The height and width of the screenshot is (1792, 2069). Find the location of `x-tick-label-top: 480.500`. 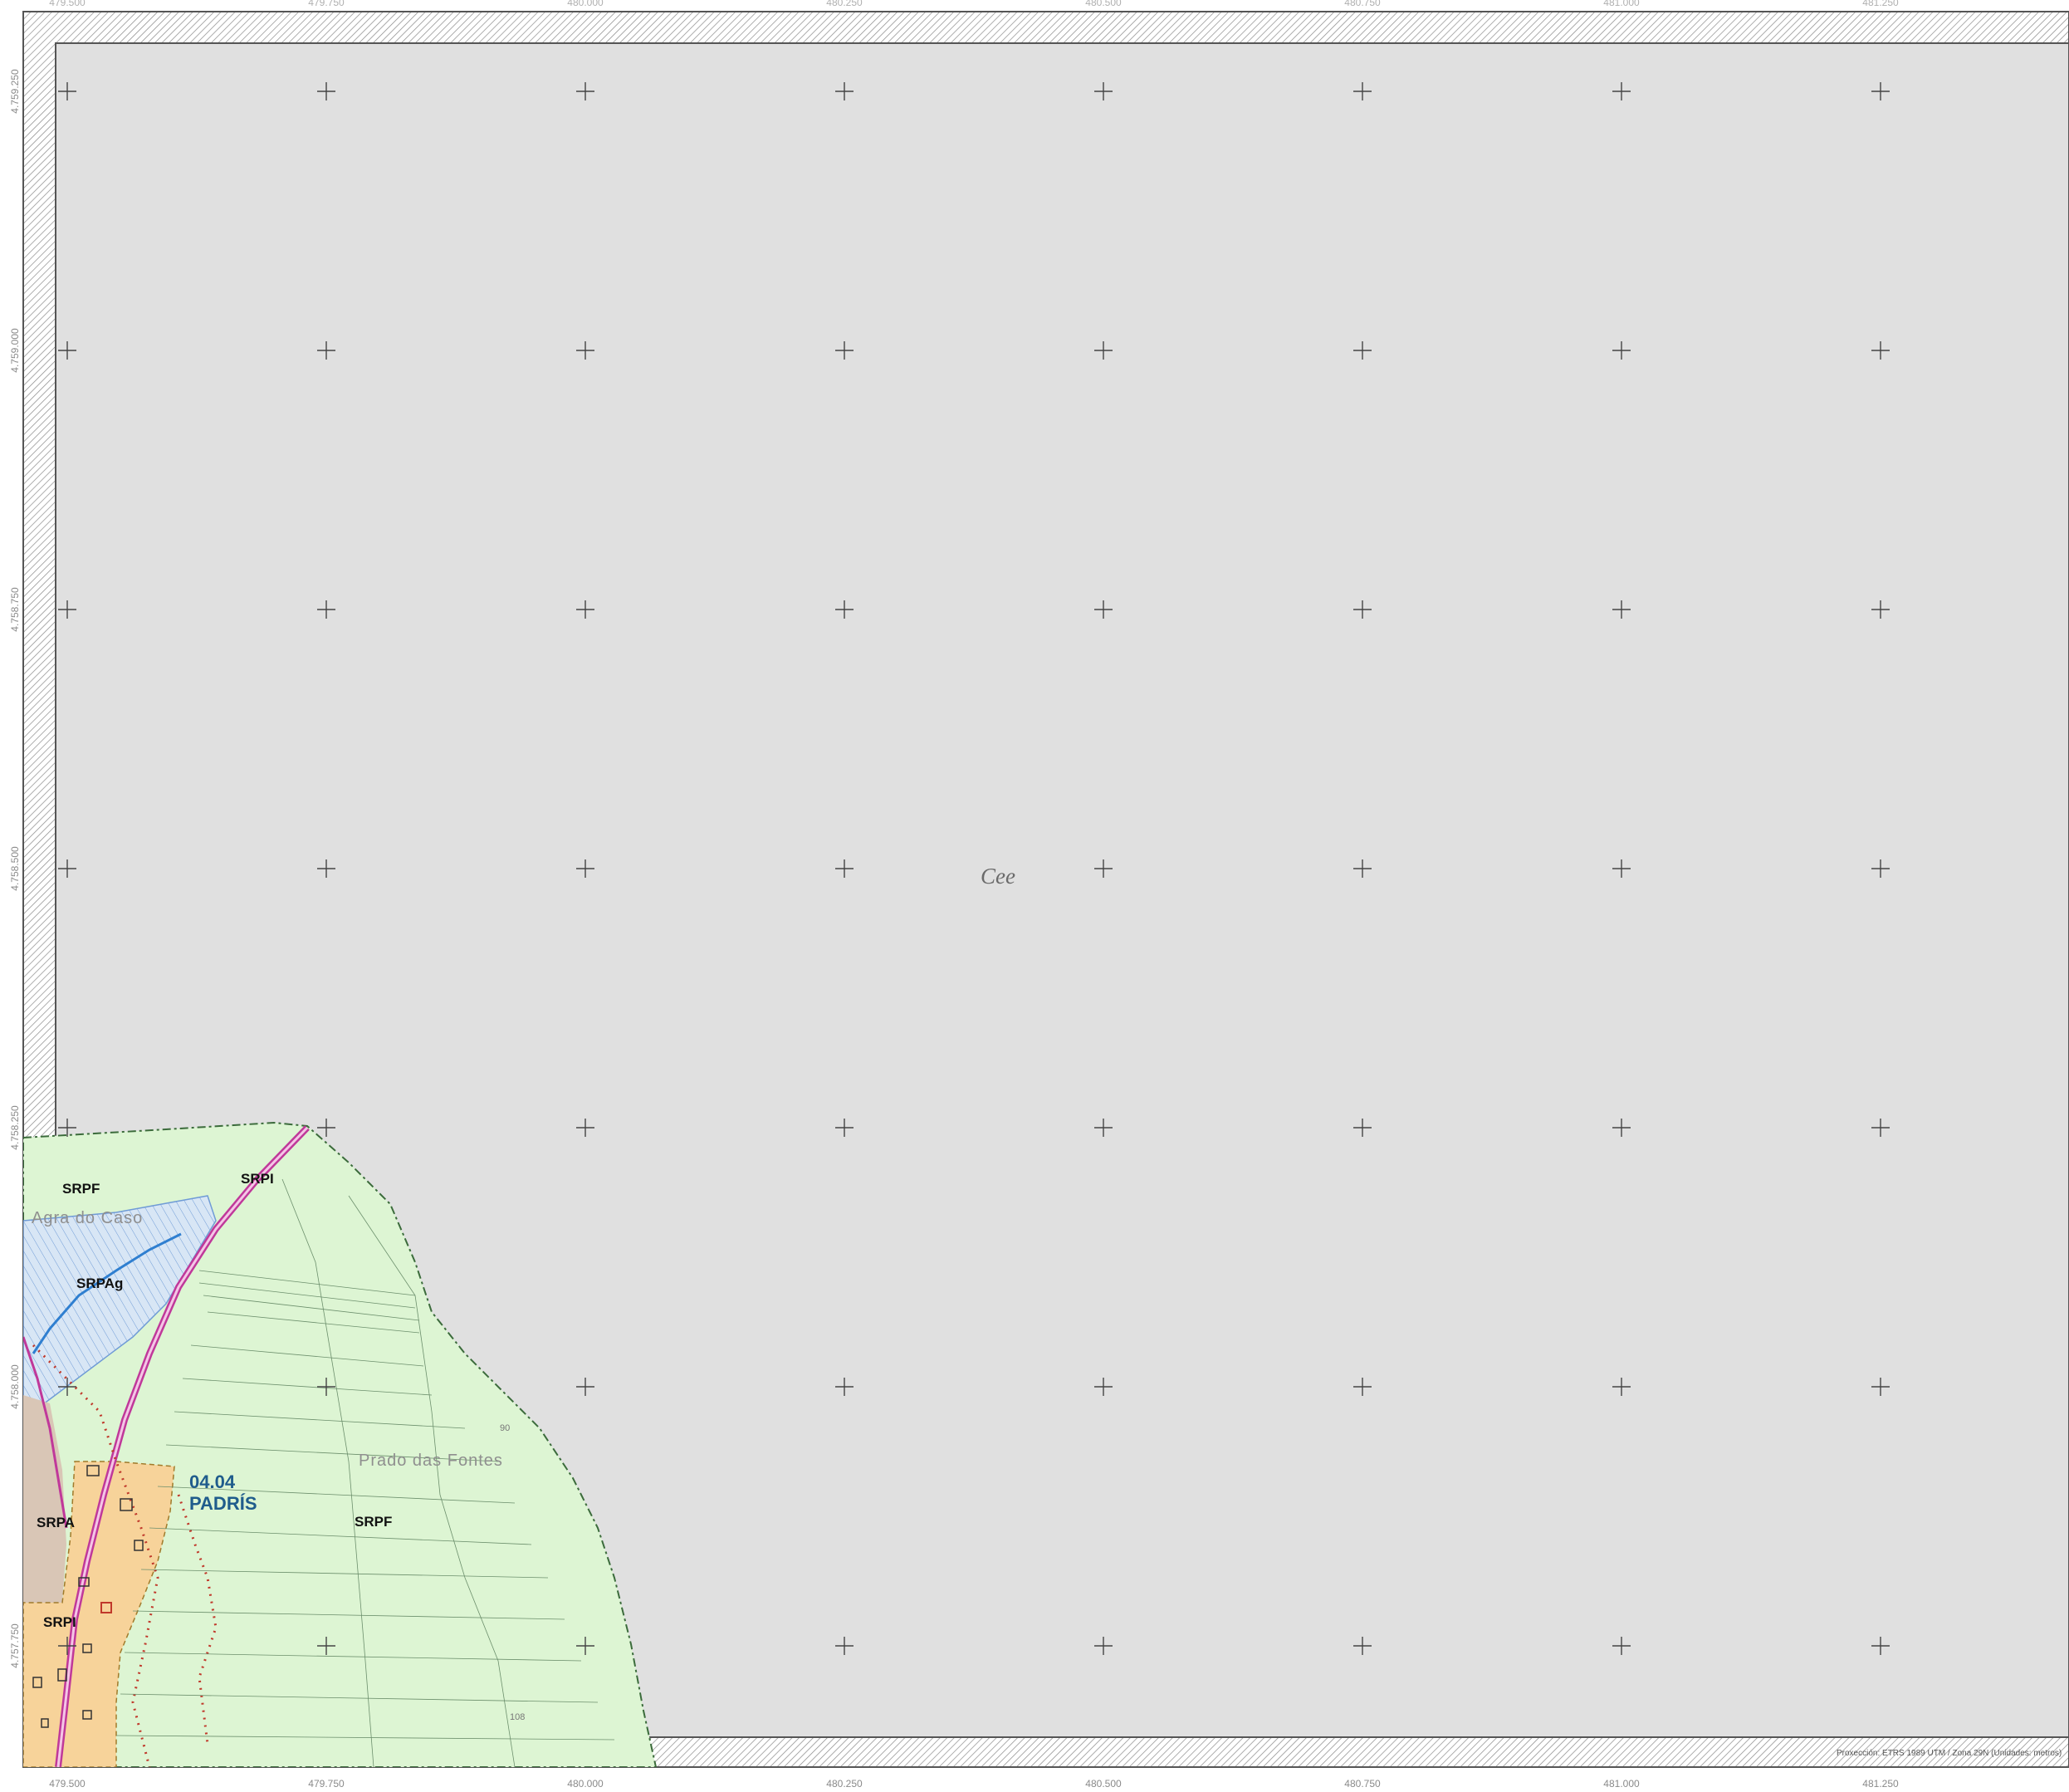

x-tick-label-top: 480.500 is located at coordinates (1103, 4).